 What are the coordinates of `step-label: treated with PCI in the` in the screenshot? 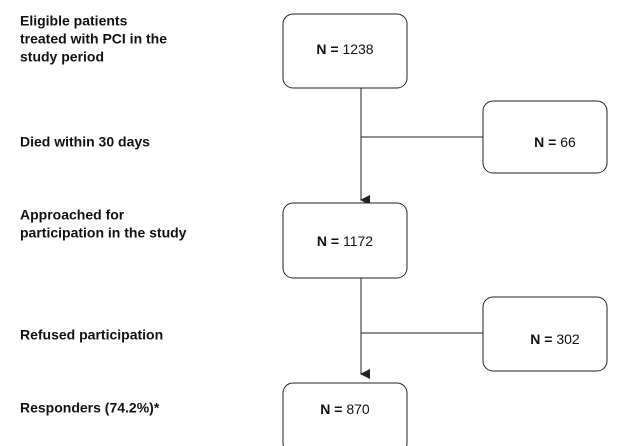 It's located at (93, 39).